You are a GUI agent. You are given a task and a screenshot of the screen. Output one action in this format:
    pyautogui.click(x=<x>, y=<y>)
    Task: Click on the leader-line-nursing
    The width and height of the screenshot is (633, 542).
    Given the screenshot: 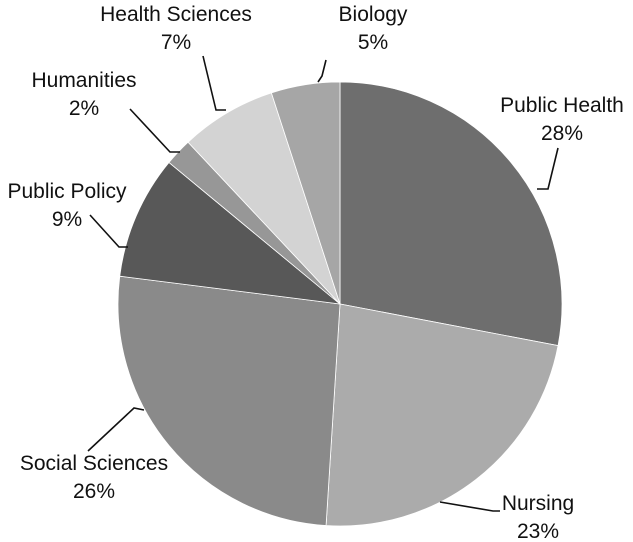 What is the action you would take?
    pyautogui.click(x=469, y=506)
    